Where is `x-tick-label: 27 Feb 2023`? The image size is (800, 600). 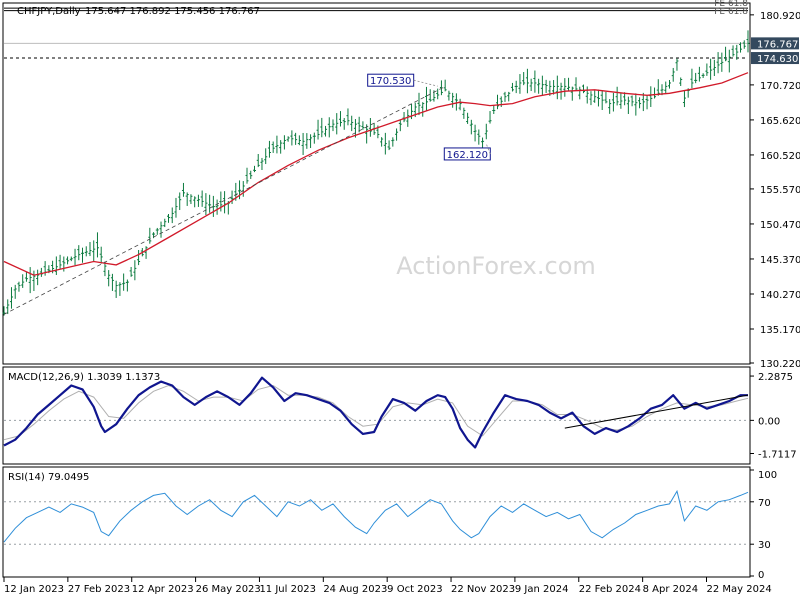 x-tick-label: 27 Feb 2023 is located at coordinates (99, 589).